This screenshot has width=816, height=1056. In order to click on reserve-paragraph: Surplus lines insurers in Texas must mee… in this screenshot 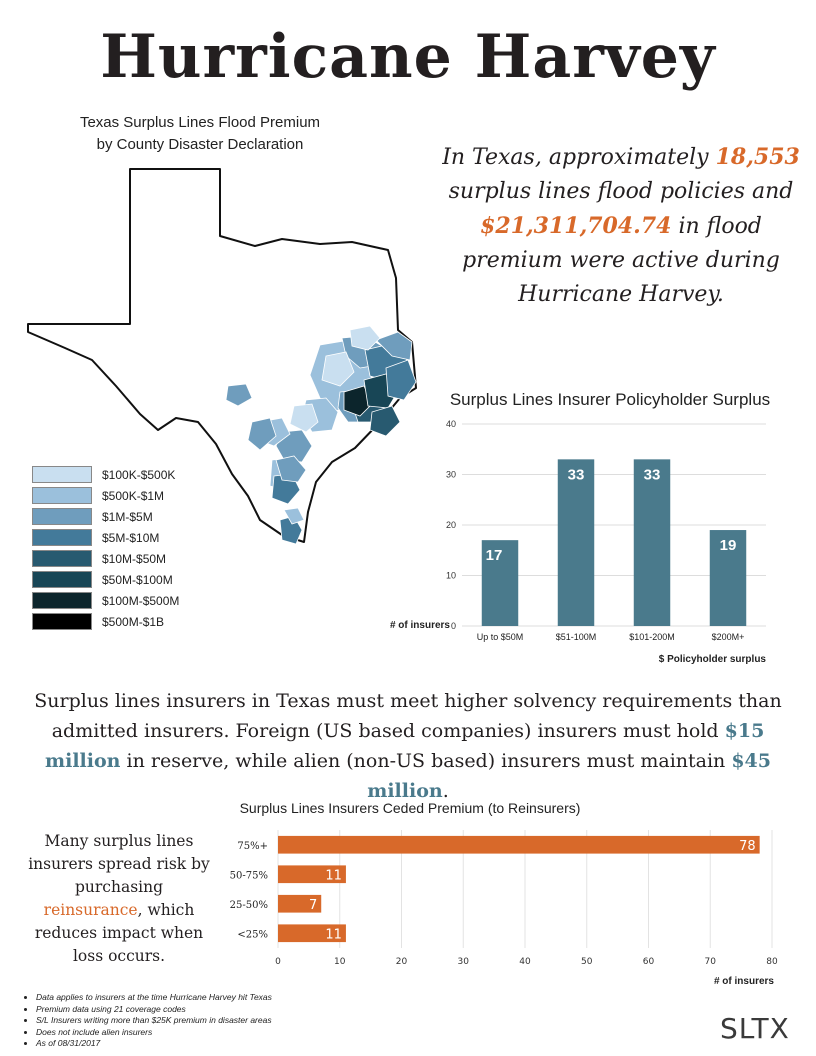, I will do `click(408, 746)`.